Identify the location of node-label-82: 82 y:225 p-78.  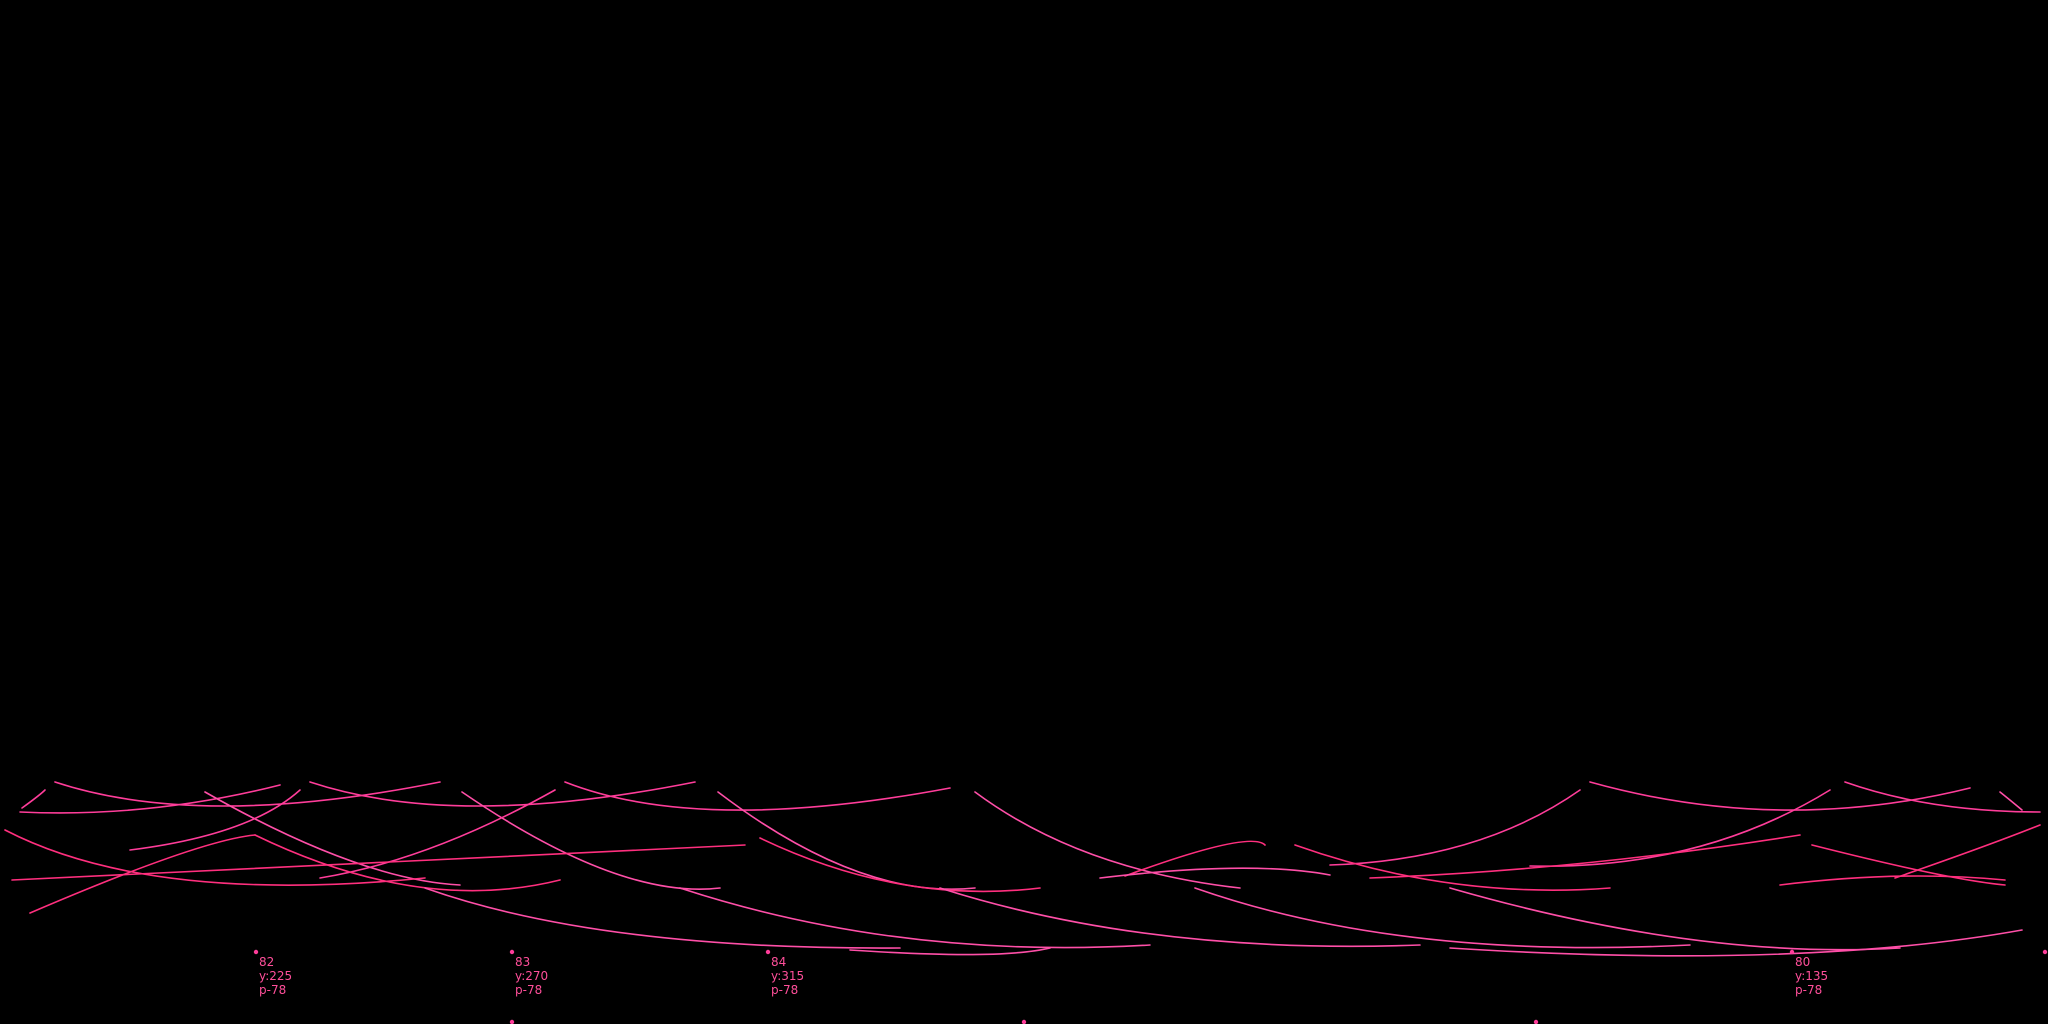
(275, 976).